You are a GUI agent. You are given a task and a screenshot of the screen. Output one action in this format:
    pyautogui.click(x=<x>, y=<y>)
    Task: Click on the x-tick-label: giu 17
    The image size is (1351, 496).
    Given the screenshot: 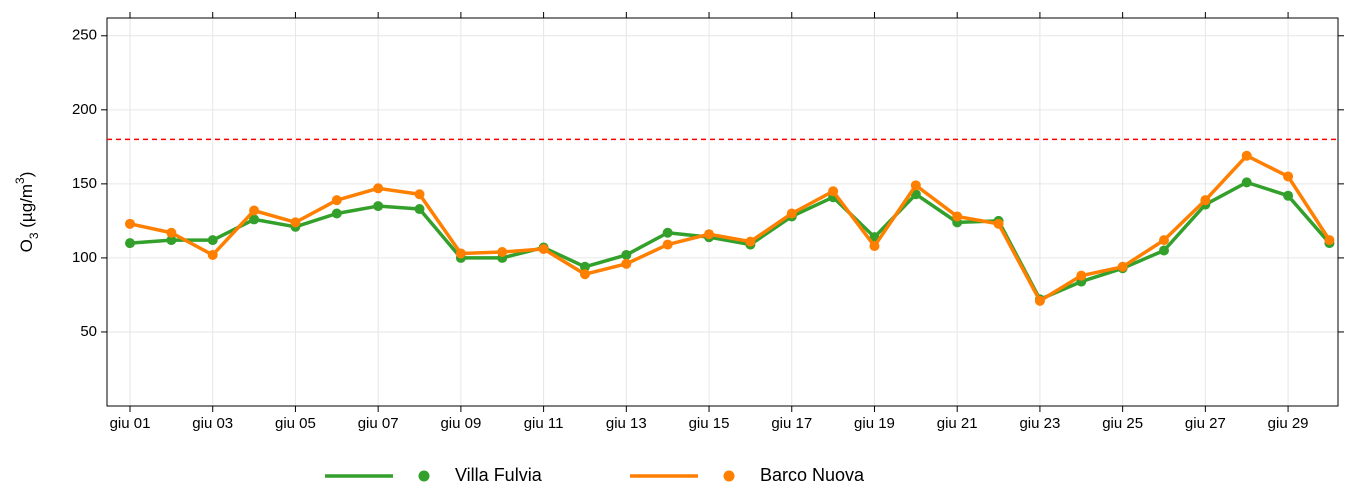 What is the action you would take?
    pyautogui.click(x=791, y=423)
    